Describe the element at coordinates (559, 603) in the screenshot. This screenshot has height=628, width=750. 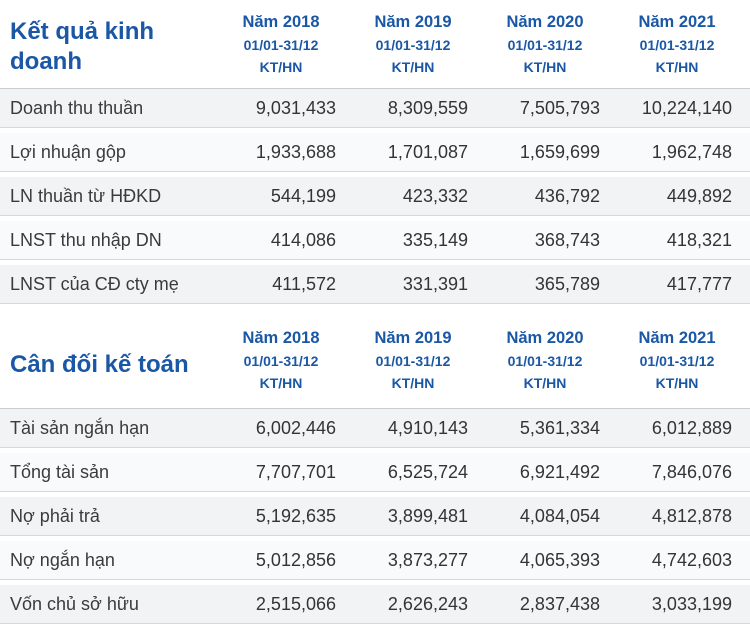
I see `row-value: 2,837,438` at that location.